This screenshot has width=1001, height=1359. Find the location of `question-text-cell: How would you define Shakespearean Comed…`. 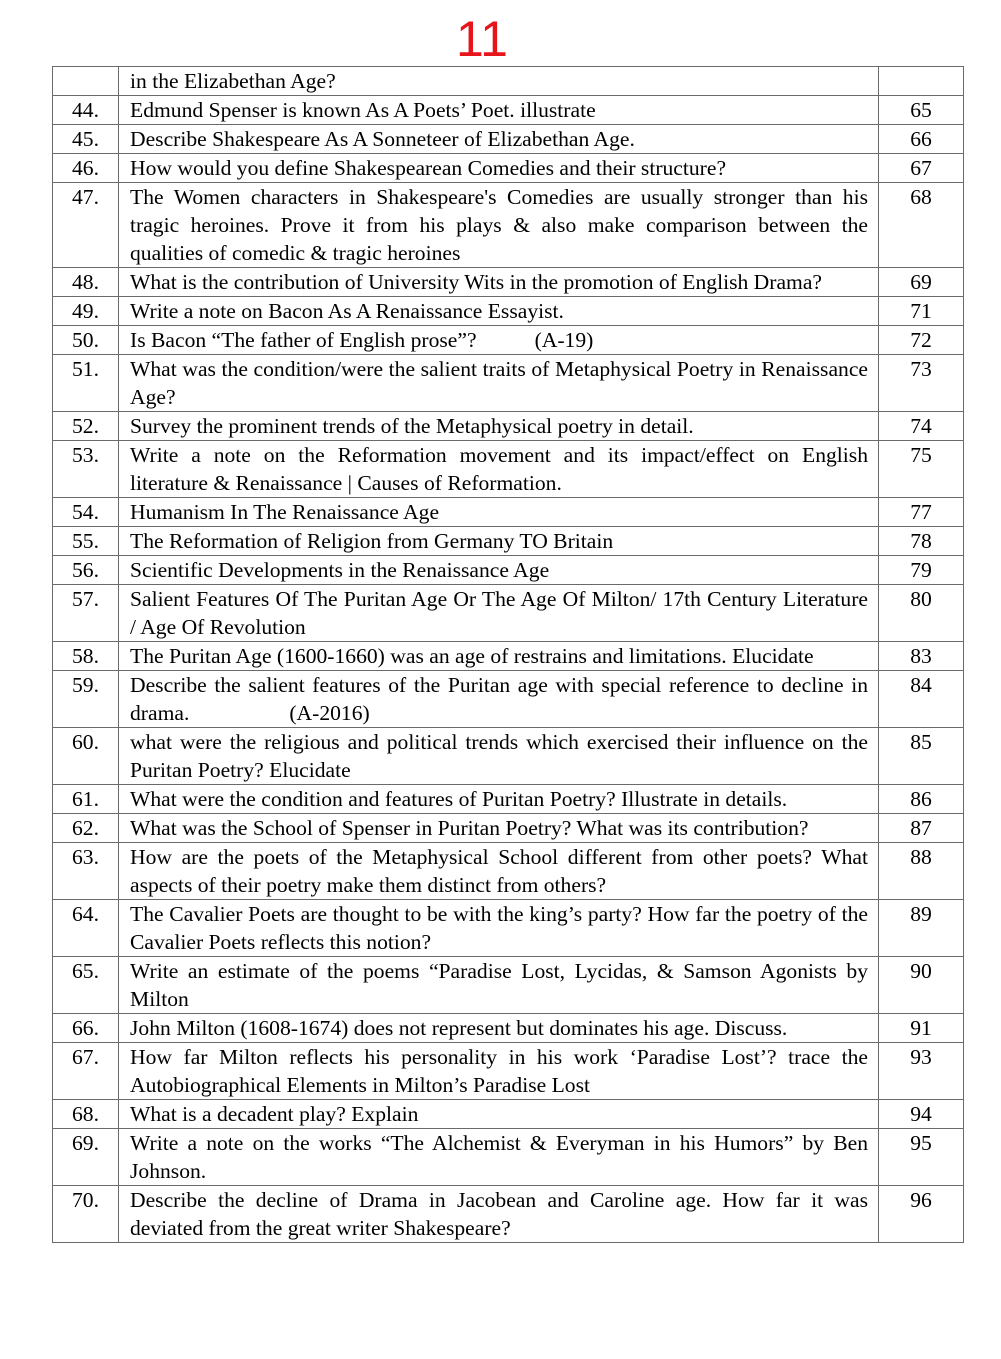

question-text-cell: How would you define Shakespearean Comed… is located at coordinates (498, 168).